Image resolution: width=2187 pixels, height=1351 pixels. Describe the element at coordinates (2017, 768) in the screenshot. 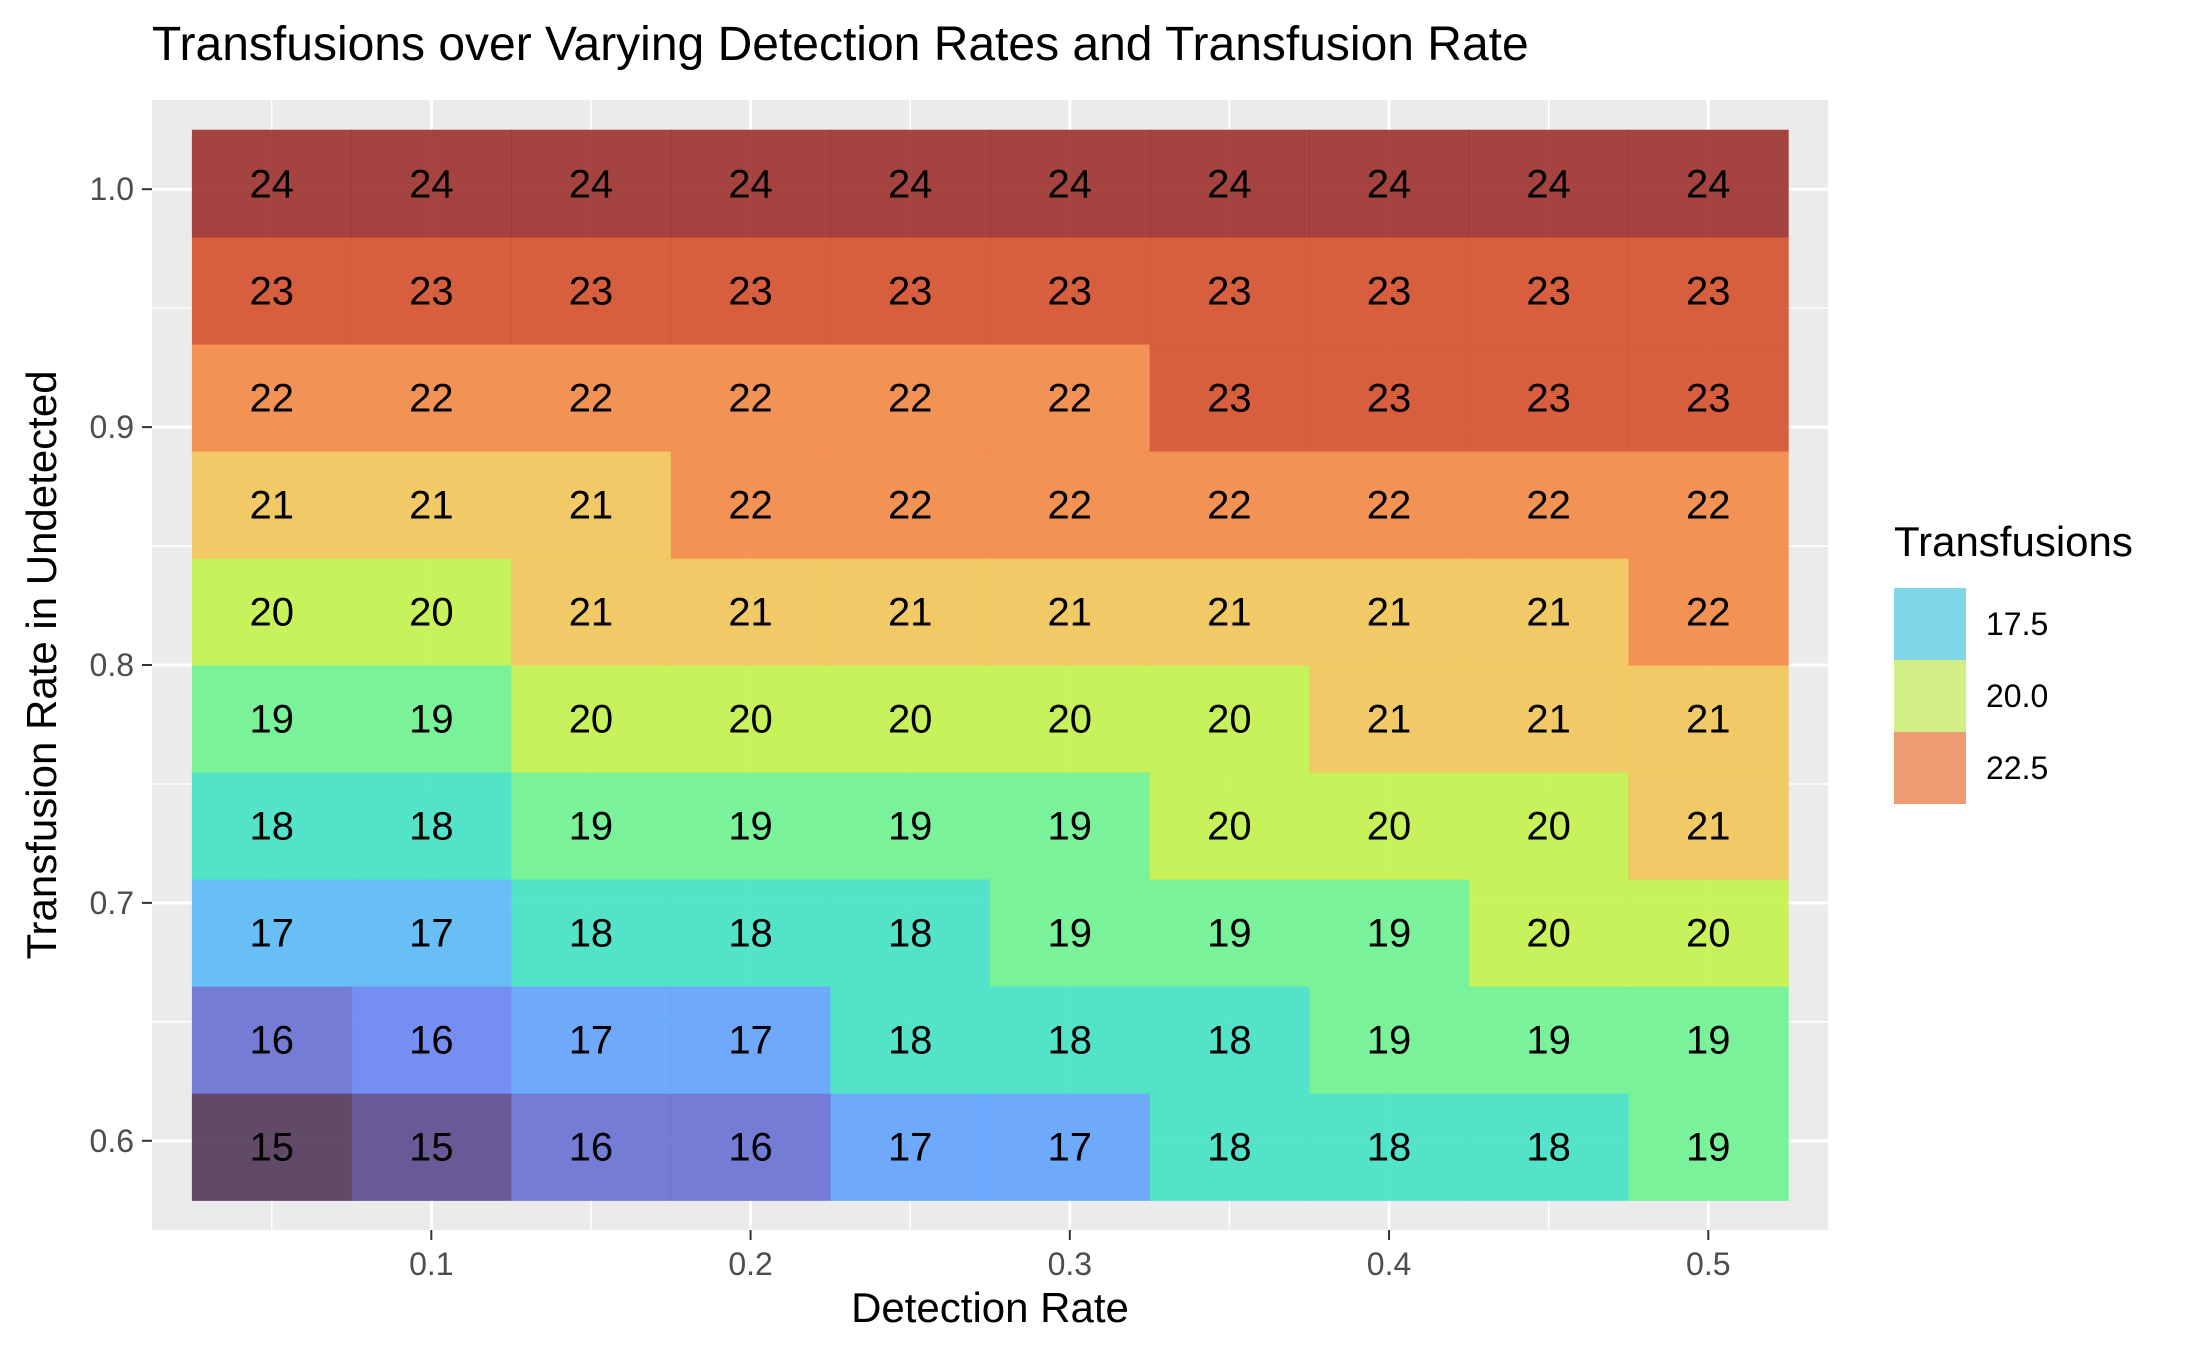

I see `legend-label: 22.5` at that location.